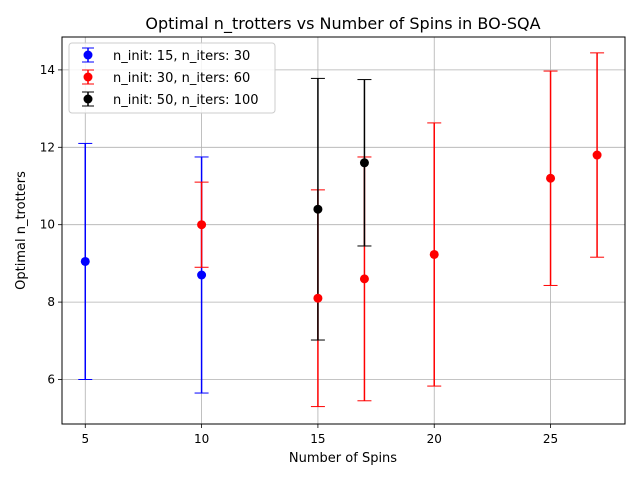 This screenshot has width=640, height=480. Describe the element at coordinates (51, 302) in the screenshot. I see `y-tick-label: 8` at that location.